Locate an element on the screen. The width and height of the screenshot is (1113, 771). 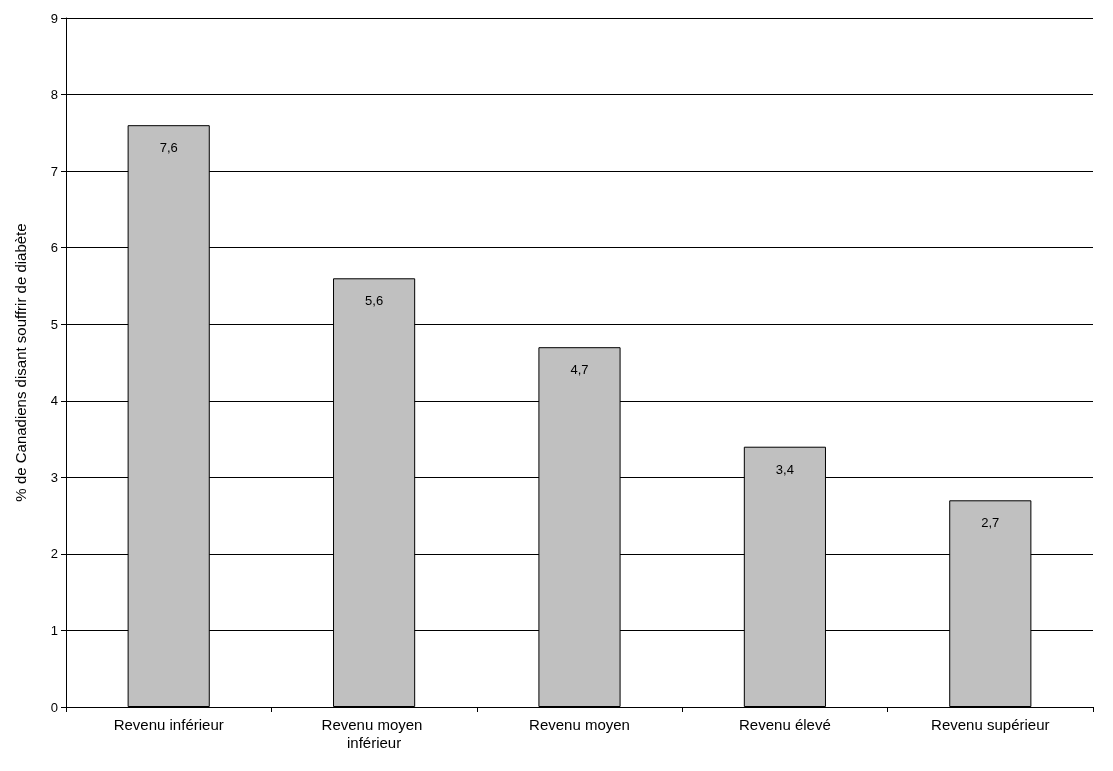
x-tick-label: Revenu inférieur is located at coordinates (168, 724).